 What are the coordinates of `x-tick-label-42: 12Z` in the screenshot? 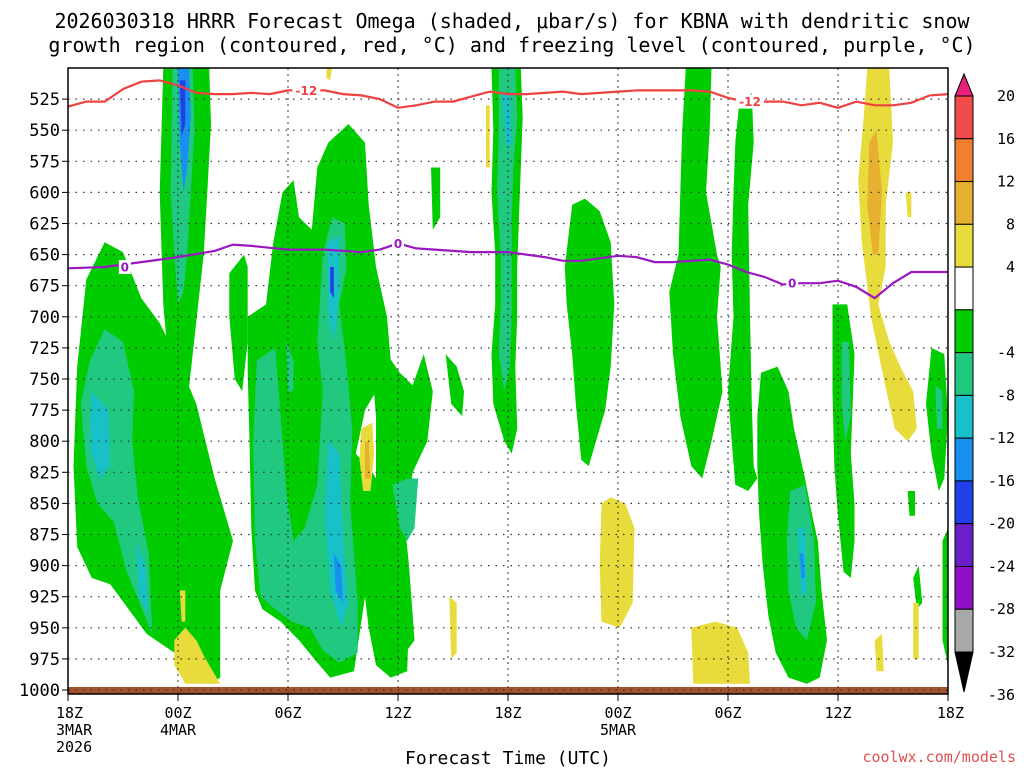 It's located at (837, 713).